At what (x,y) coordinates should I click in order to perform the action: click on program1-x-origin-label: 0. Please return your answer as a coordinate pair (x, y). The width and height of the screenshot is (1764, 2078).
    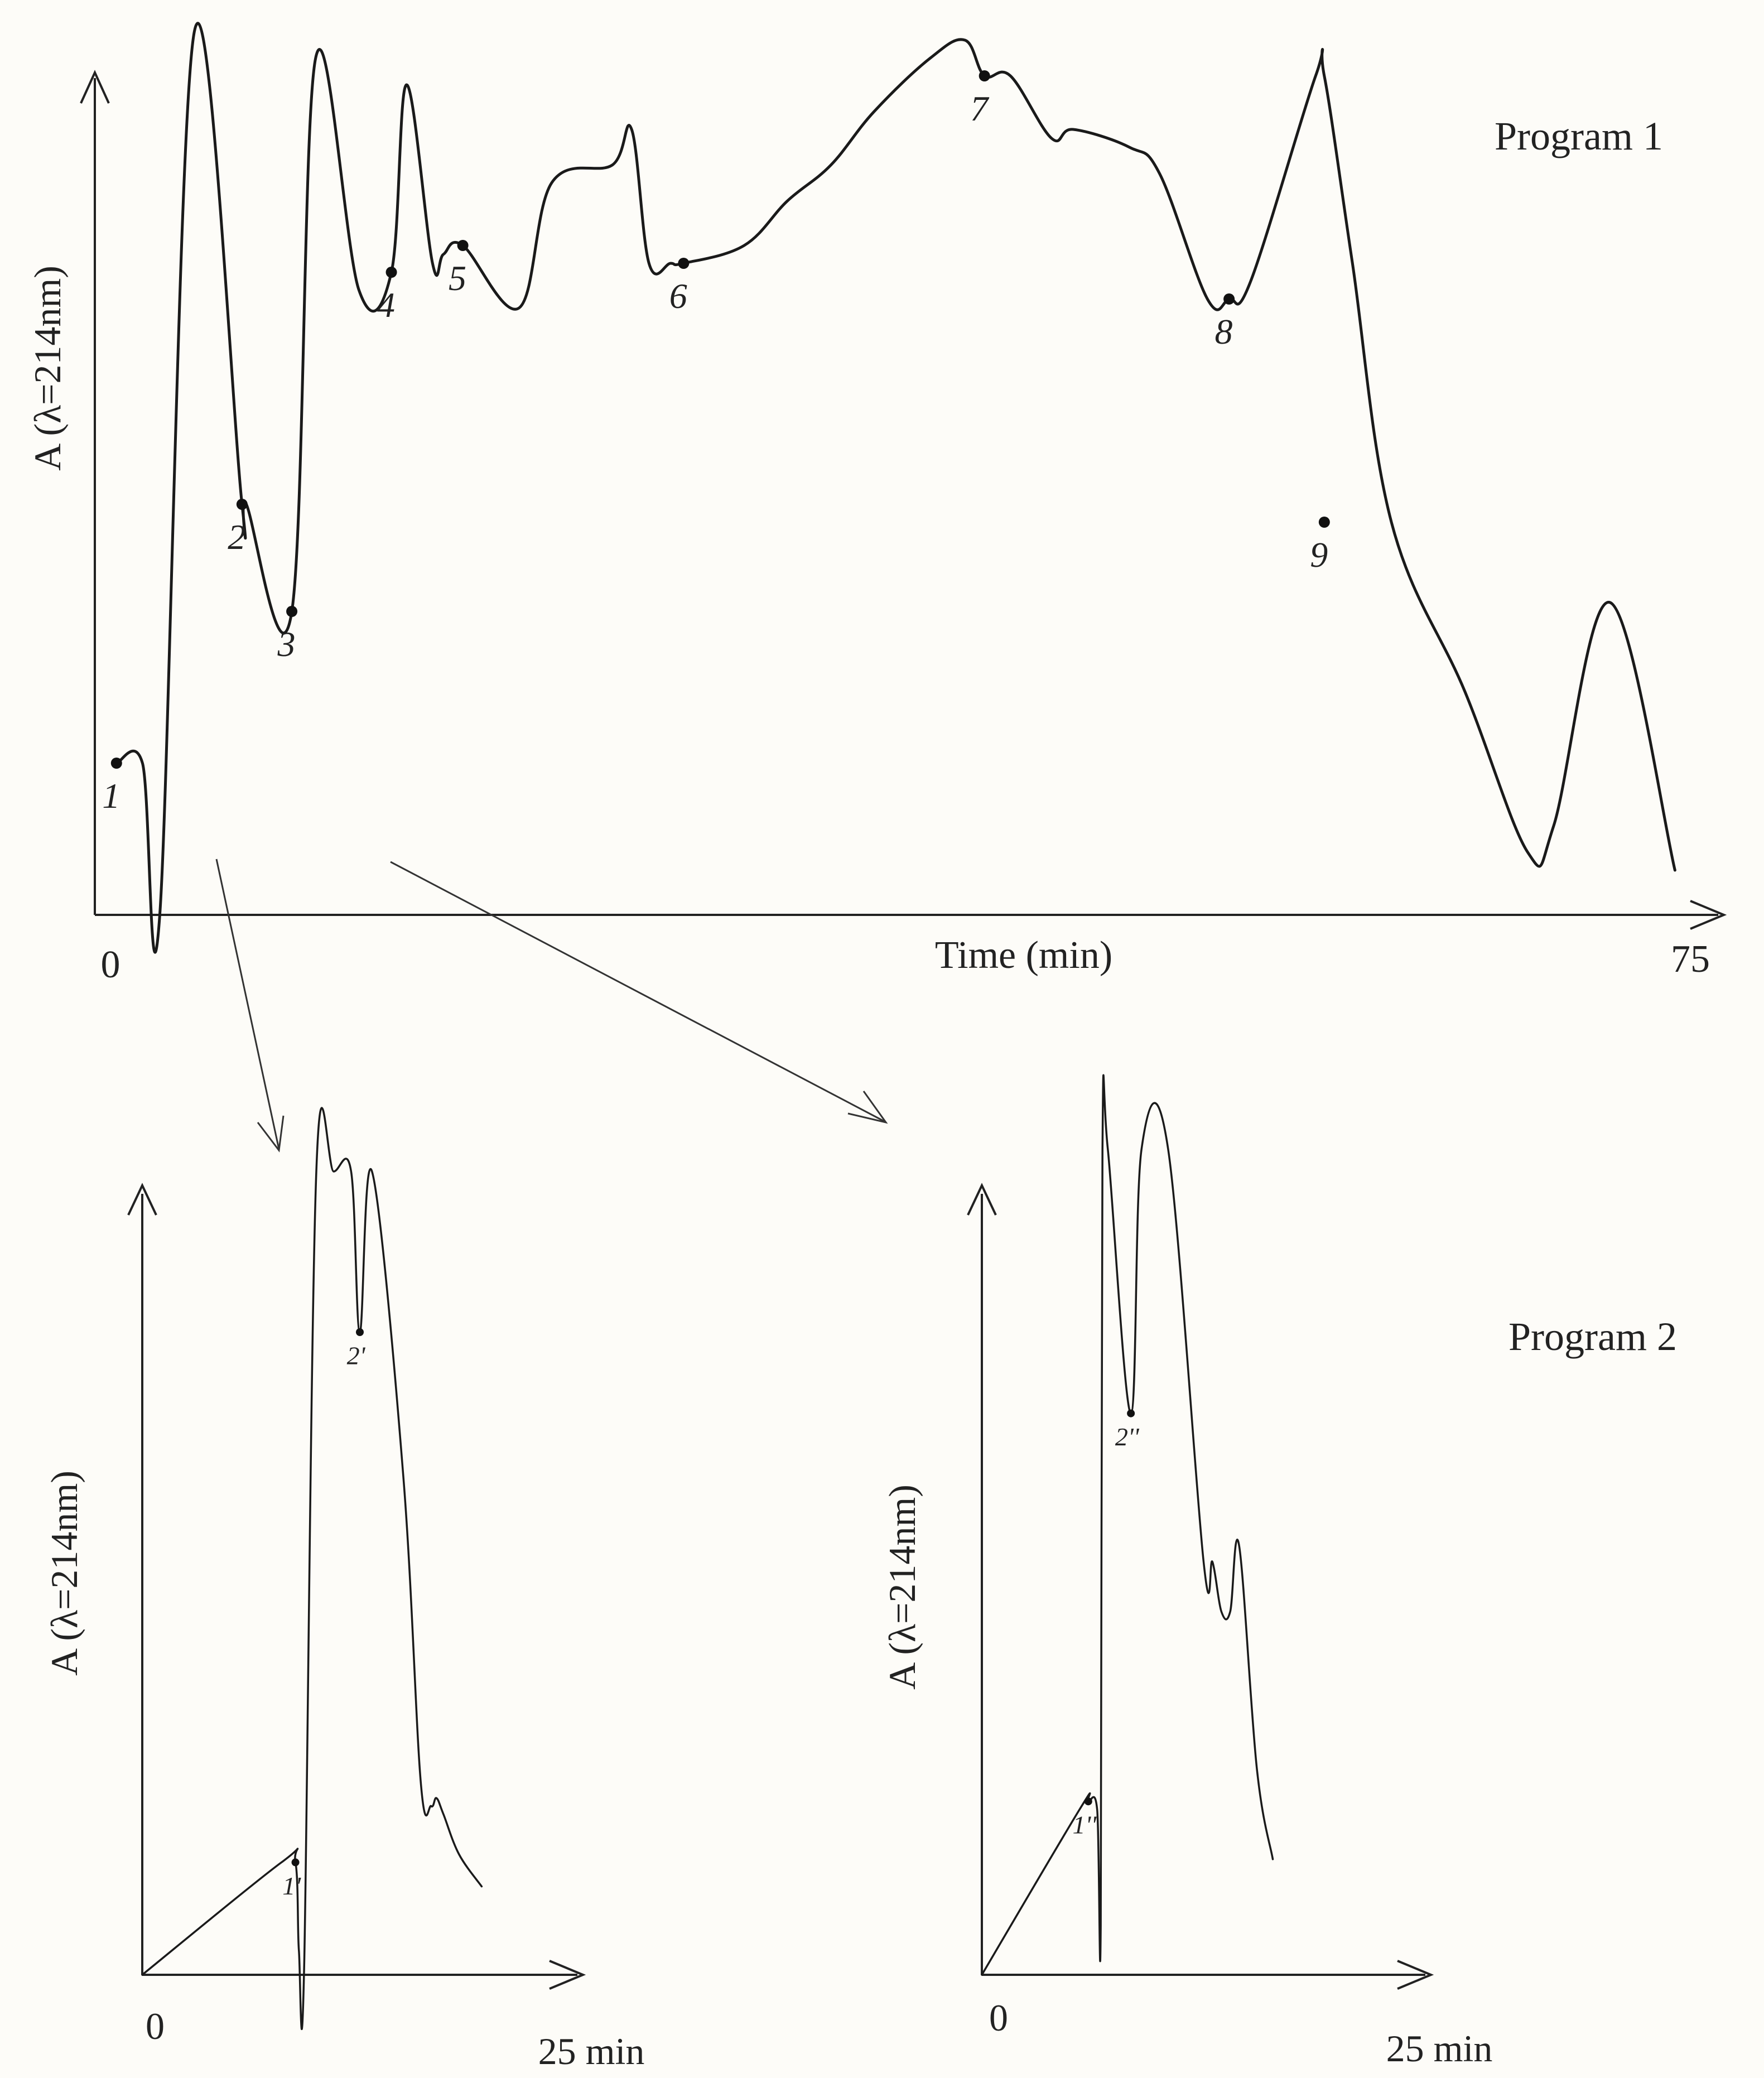
    Looking at the image, I should click on (111, 965).